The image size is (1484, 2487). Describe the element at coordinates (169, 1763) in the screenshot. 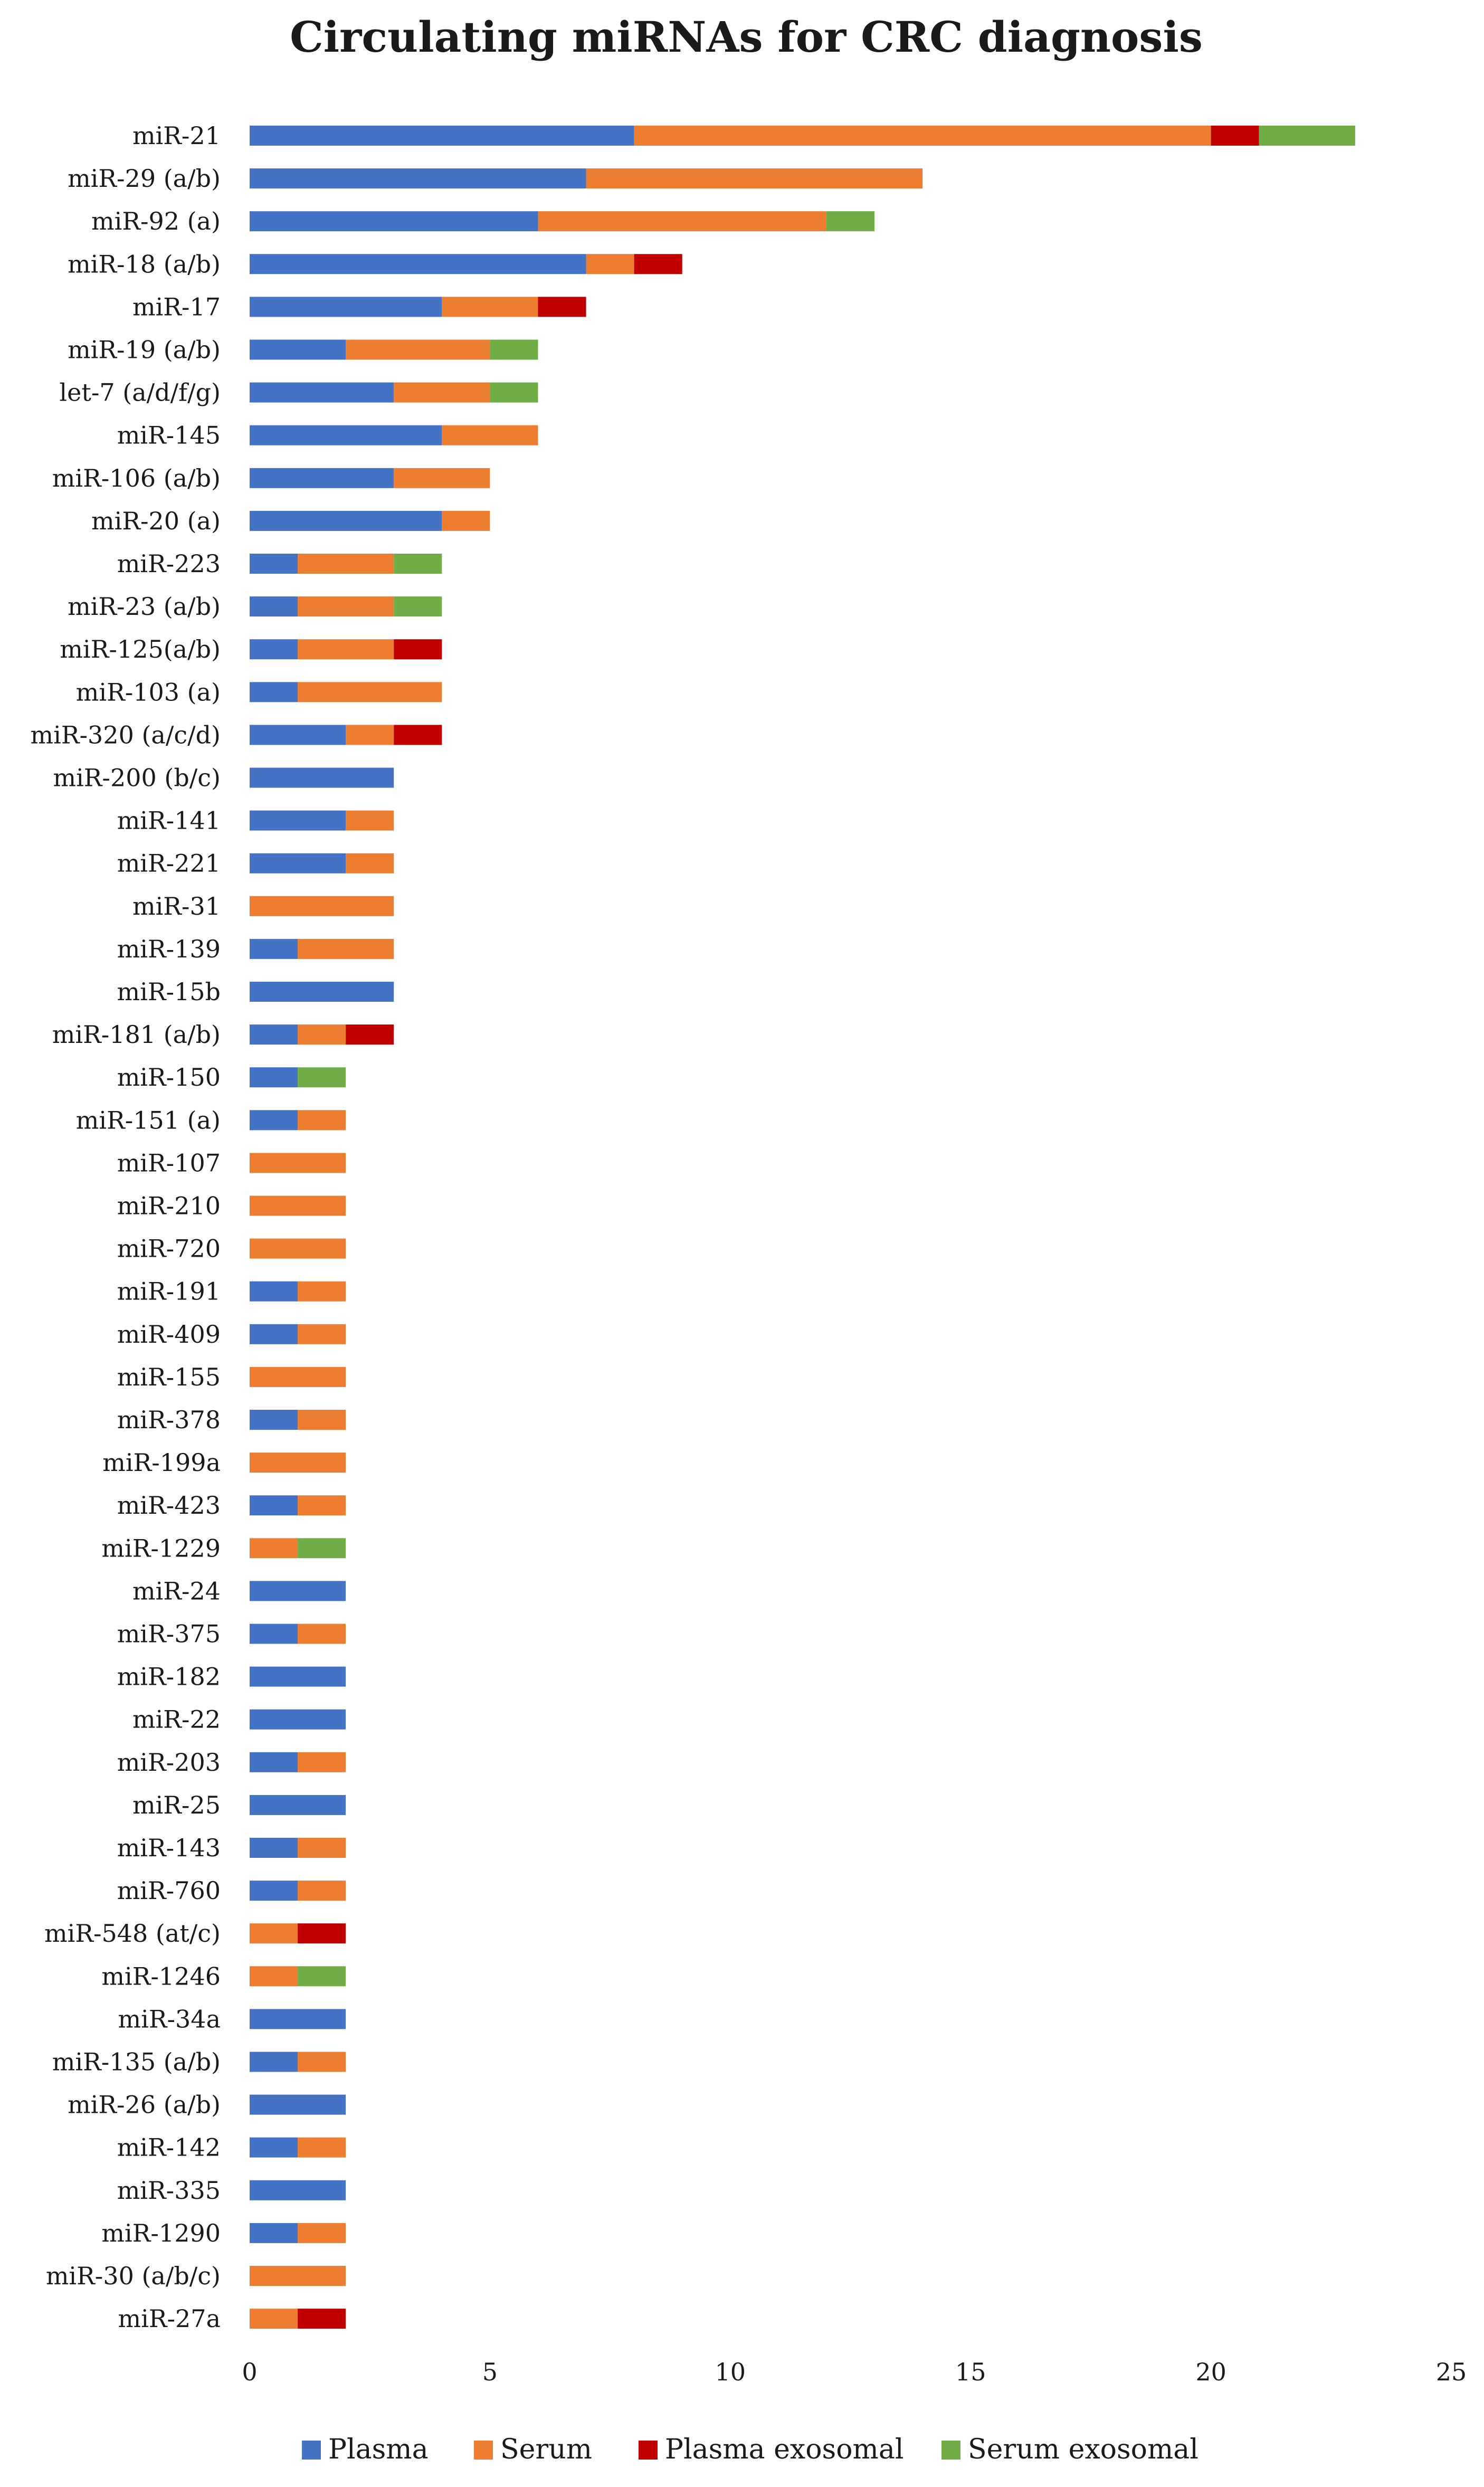

I see `category-label: miR-203` at that location.